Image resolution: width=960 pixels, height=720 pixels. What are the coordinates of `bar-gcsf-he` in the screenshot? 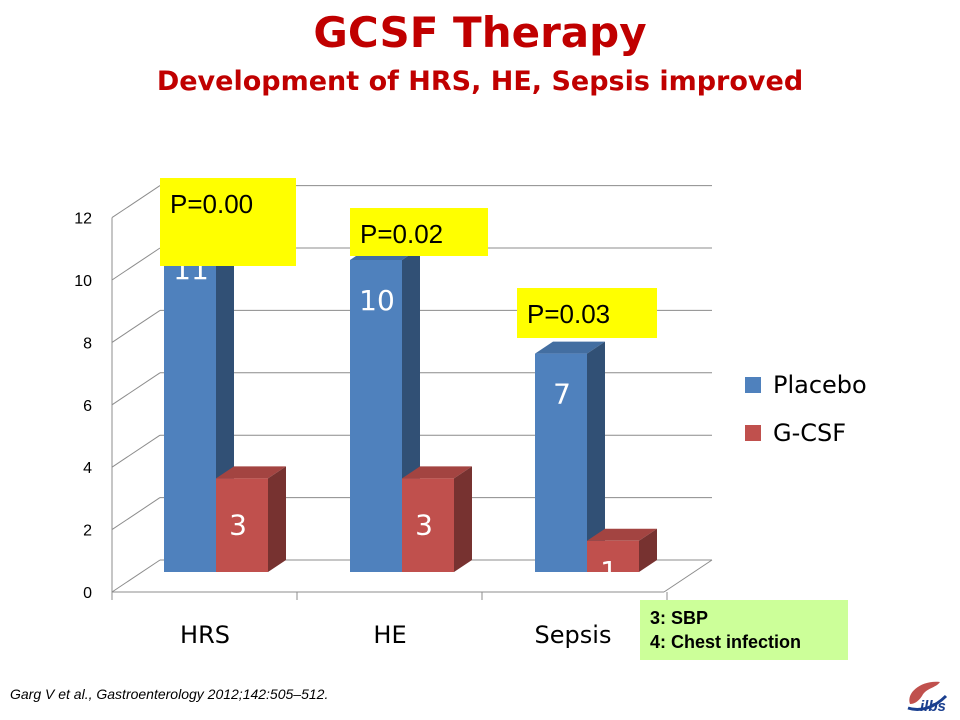 It's located at (428, 525).